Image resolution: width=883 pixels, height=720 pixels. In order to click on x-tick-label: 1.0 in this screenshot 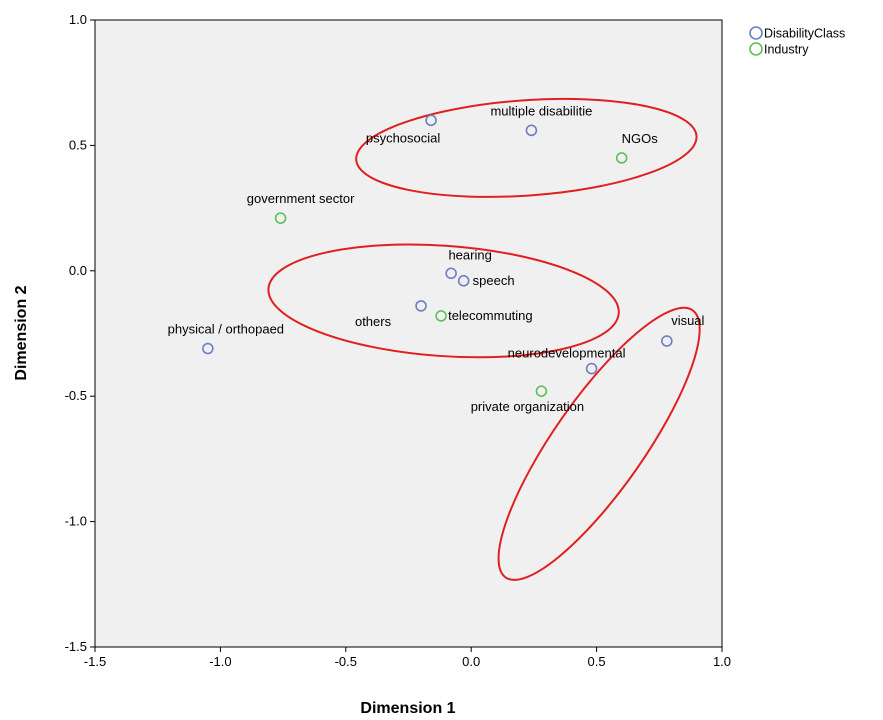, I will do `click(722, 661)`.